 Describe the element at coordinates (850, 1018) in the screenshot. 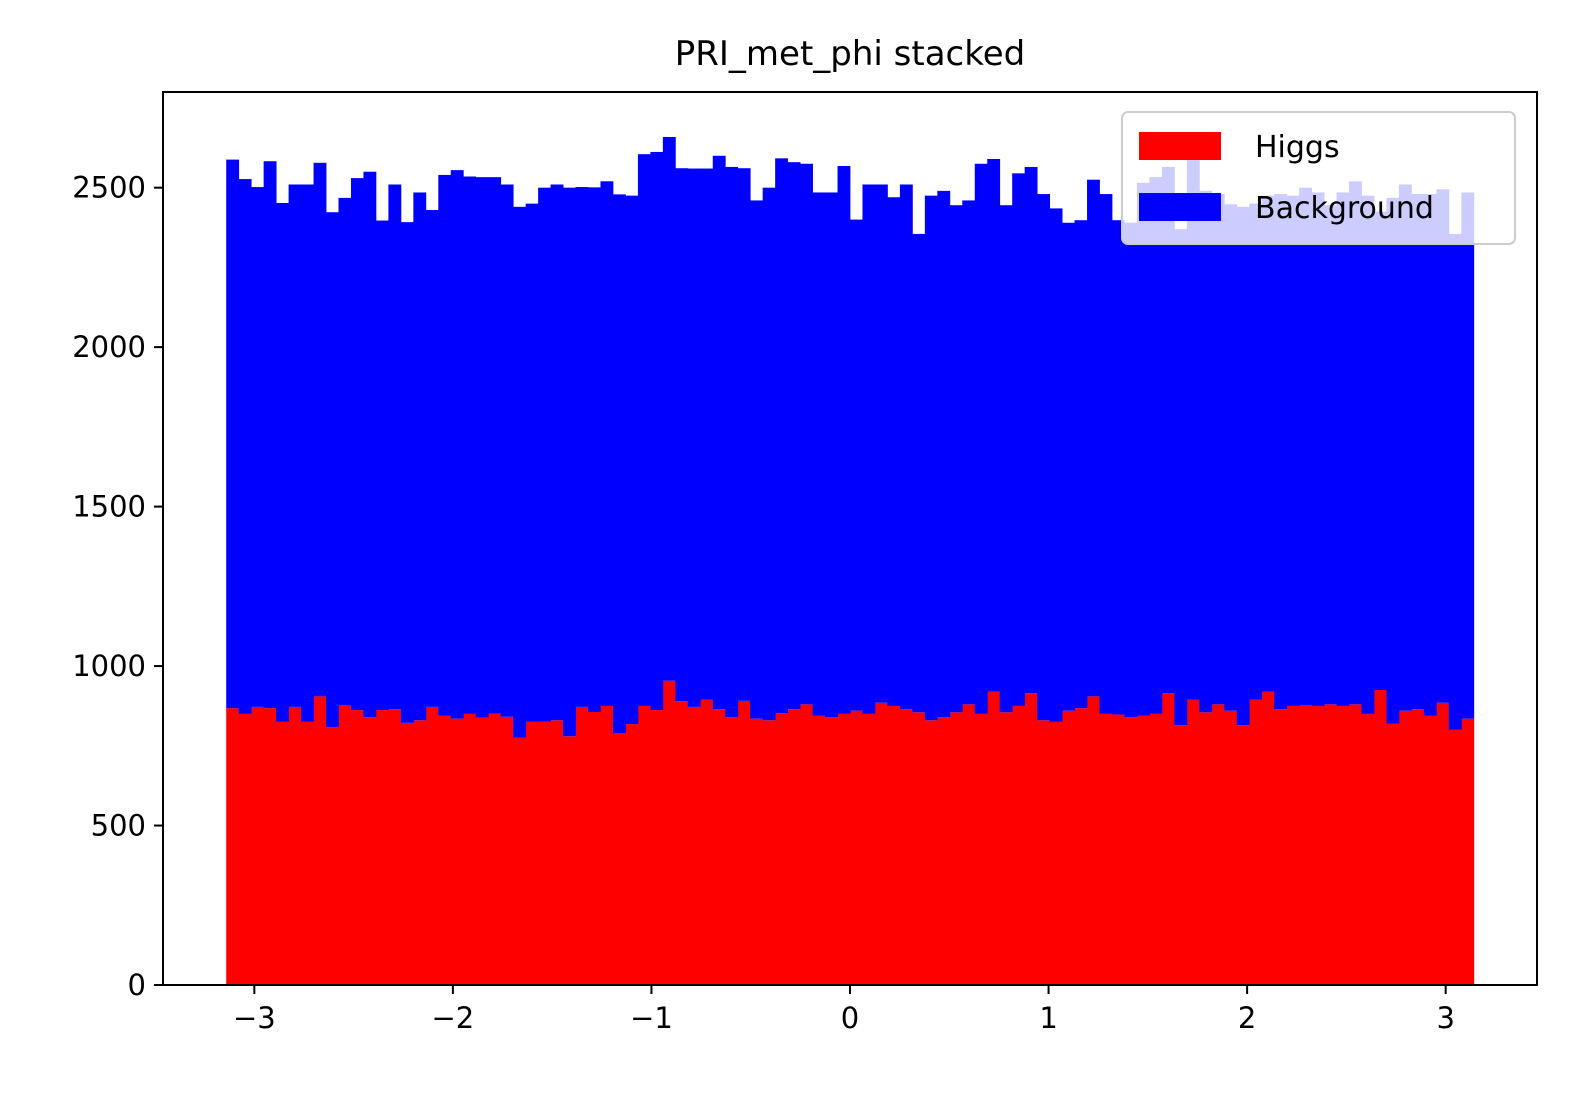

I see `x-tick-label-3: 0` at that location.